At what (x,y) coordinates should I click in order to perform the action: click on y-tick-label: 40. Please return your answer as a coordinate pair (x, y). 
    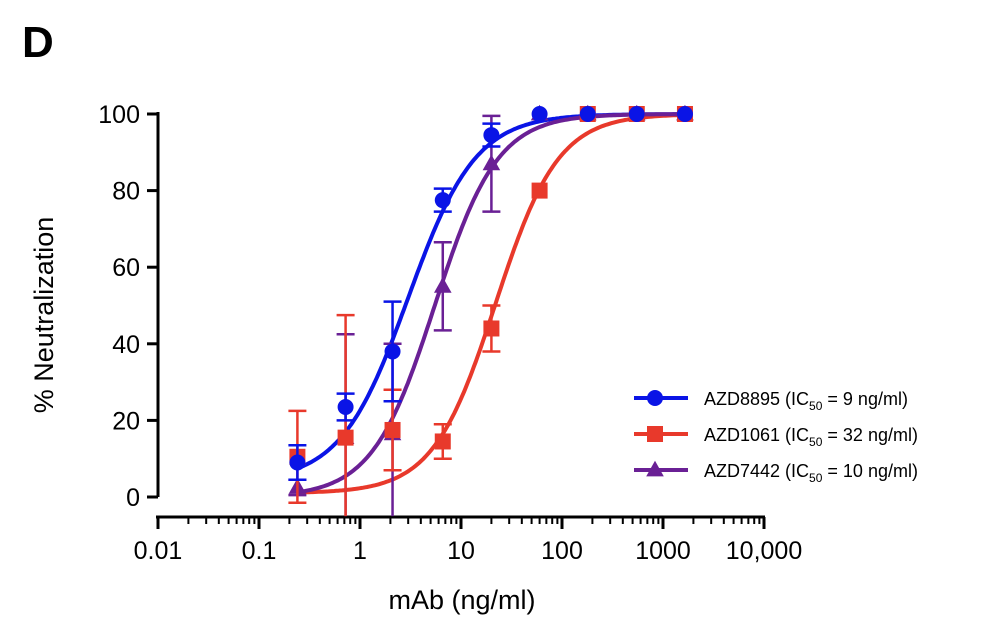
    Looking at the image, I should click on (126, 345).